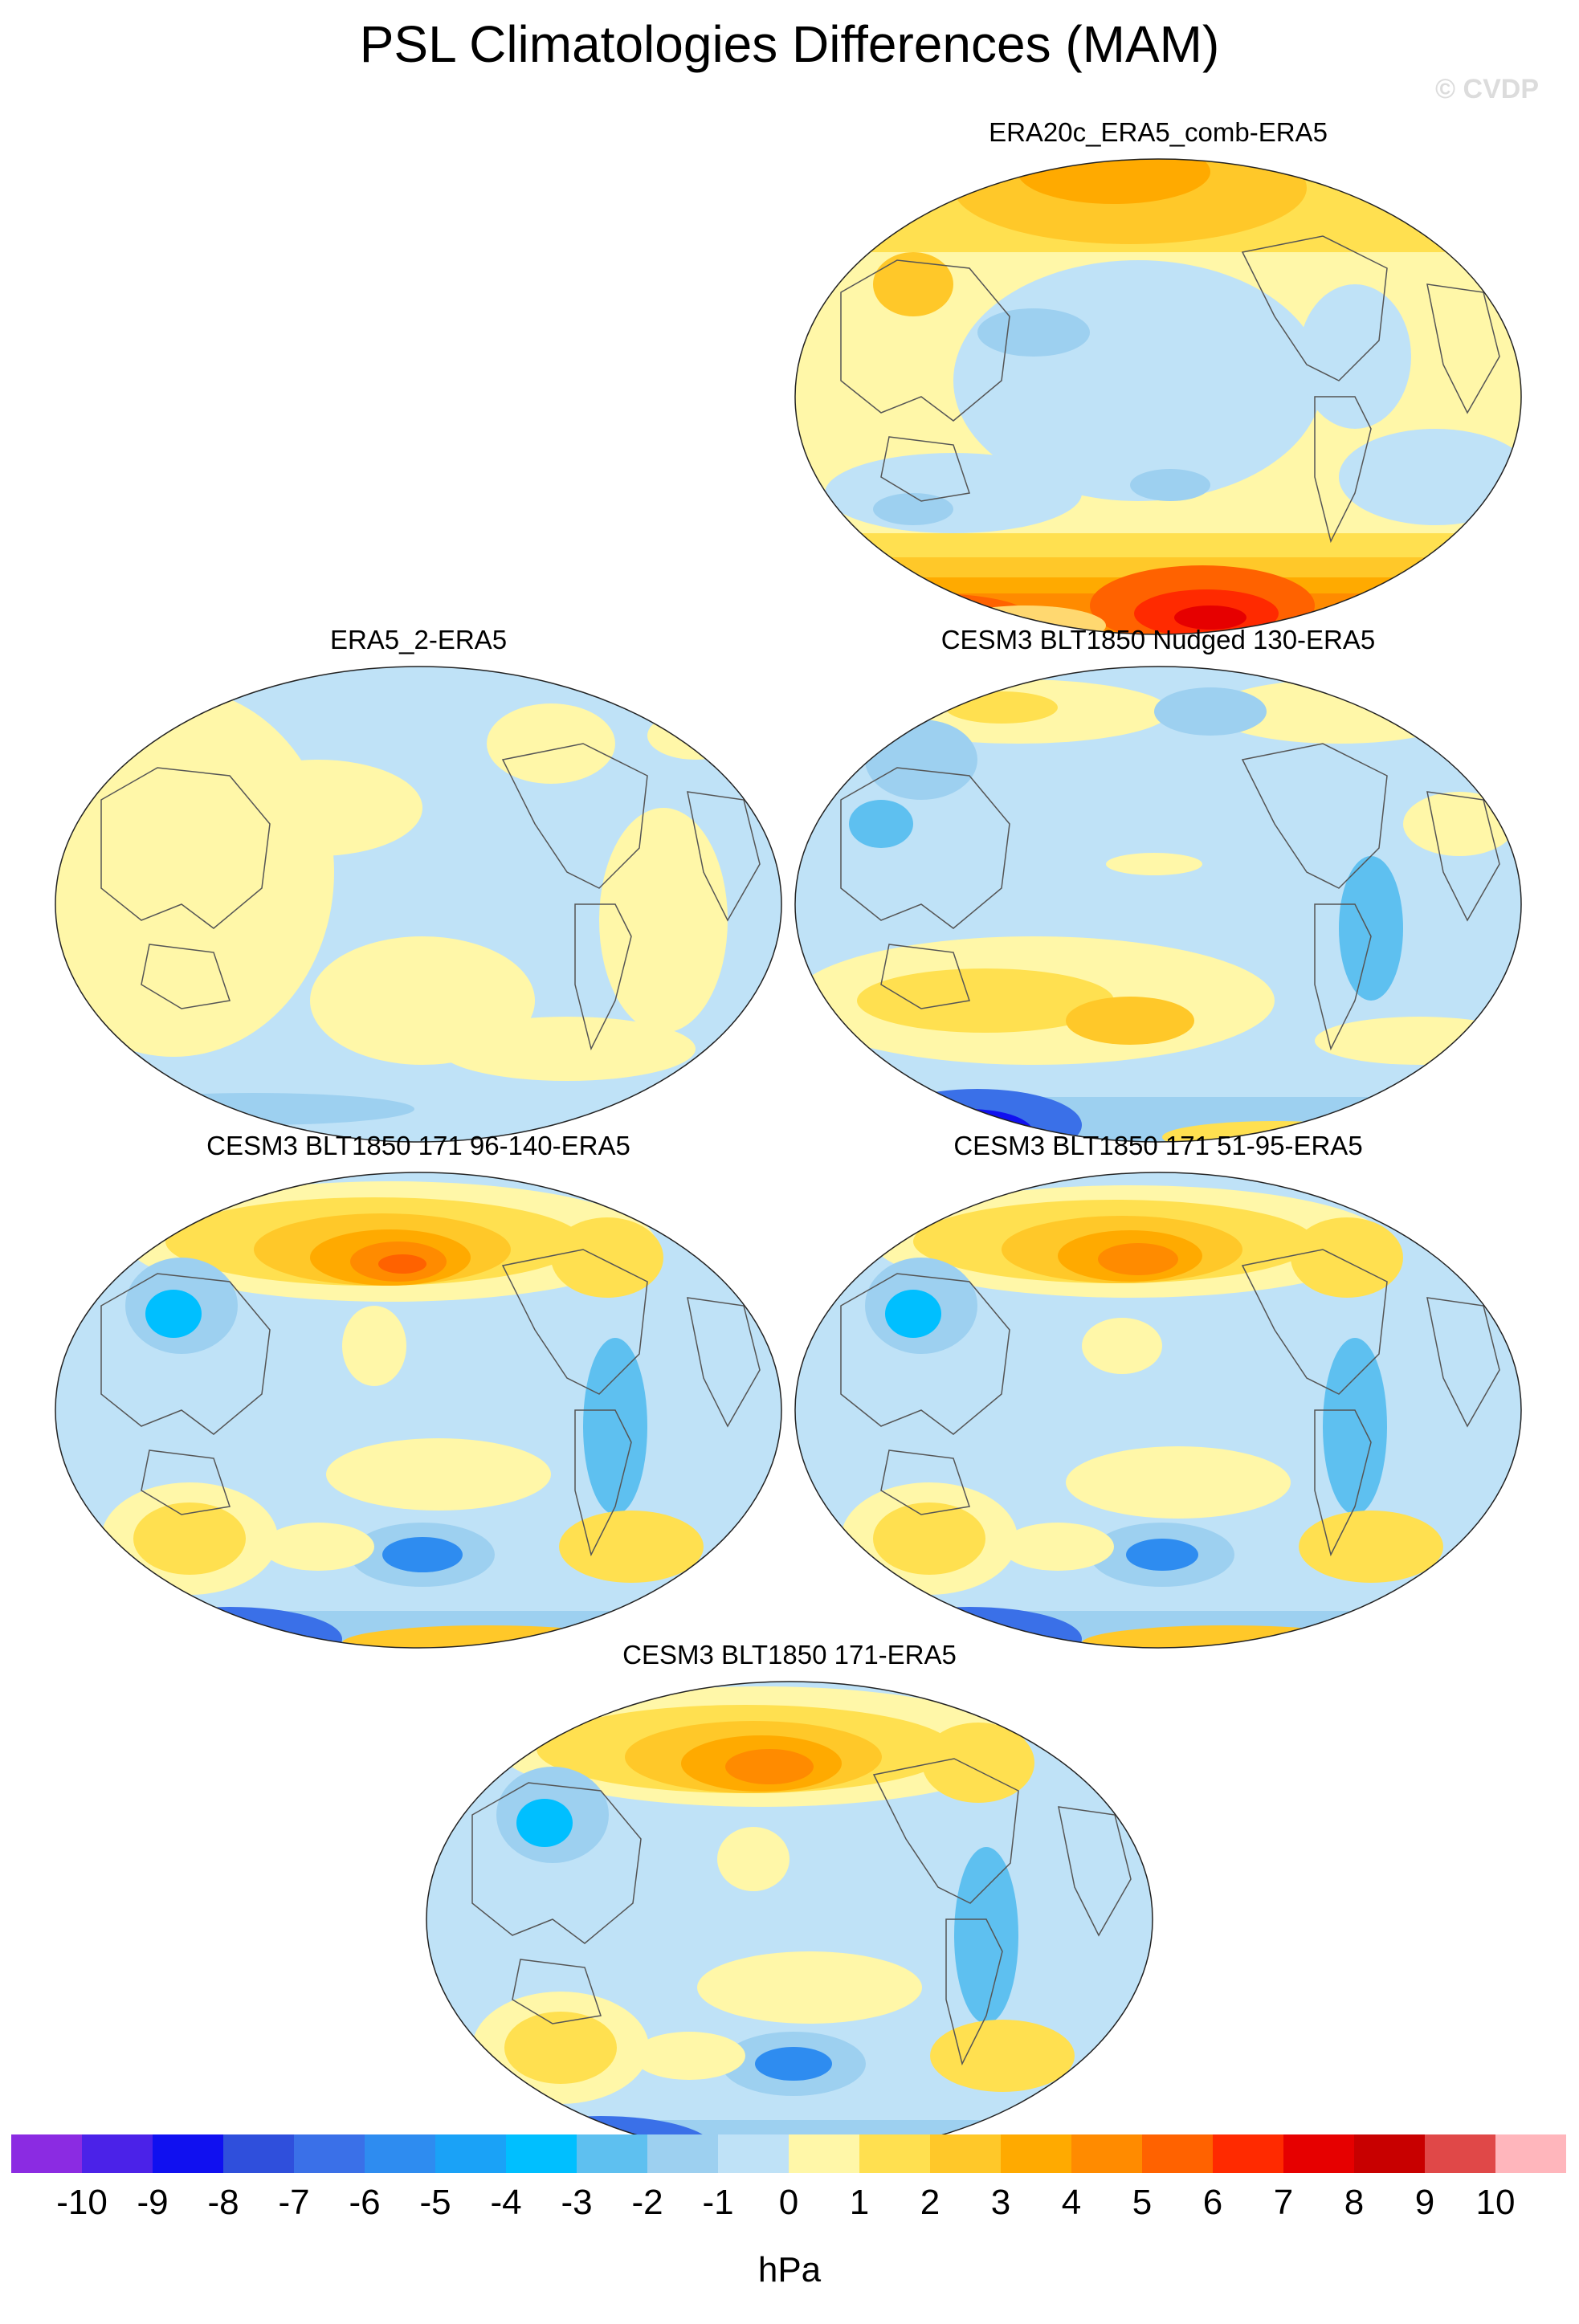 This screenshot has height=2324, width=1579. What do you see at coordinates (1158, 639) in the screenshot?
I see `panel-title: CESM3 BLT1850 Nudged 130-ERA5` at bounding box center [1158, 639].